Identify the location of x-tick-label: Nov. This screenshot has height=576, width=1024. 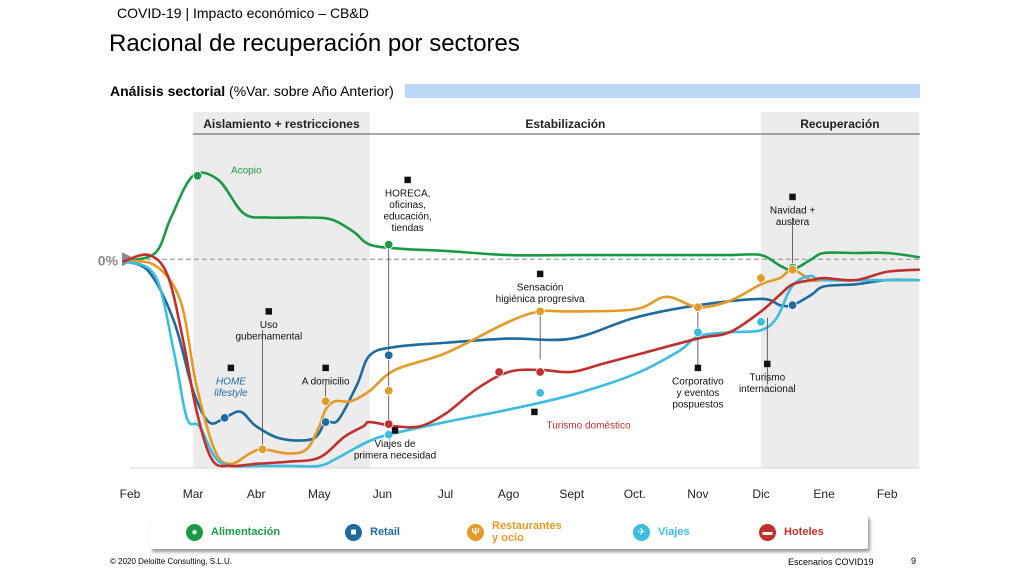
(697, 494).